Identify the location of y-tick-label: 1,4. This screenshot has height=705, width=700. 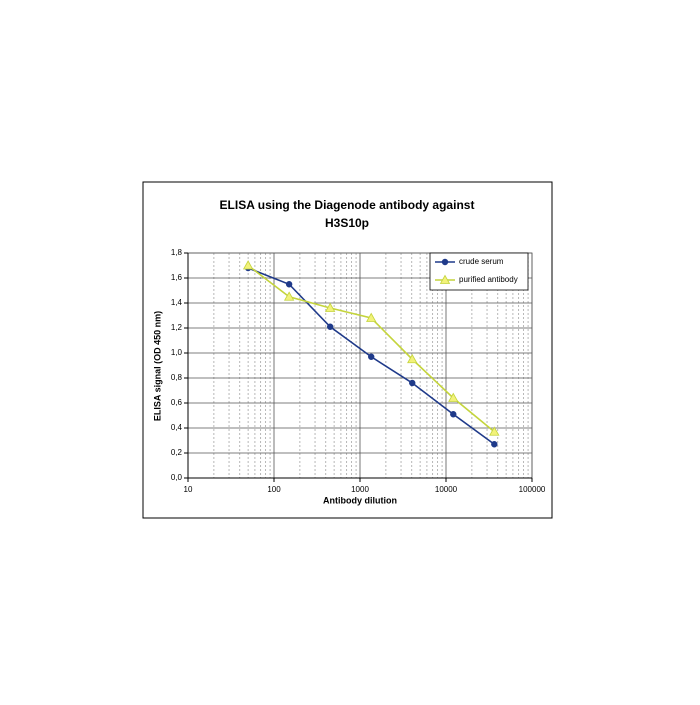
(177, 302).